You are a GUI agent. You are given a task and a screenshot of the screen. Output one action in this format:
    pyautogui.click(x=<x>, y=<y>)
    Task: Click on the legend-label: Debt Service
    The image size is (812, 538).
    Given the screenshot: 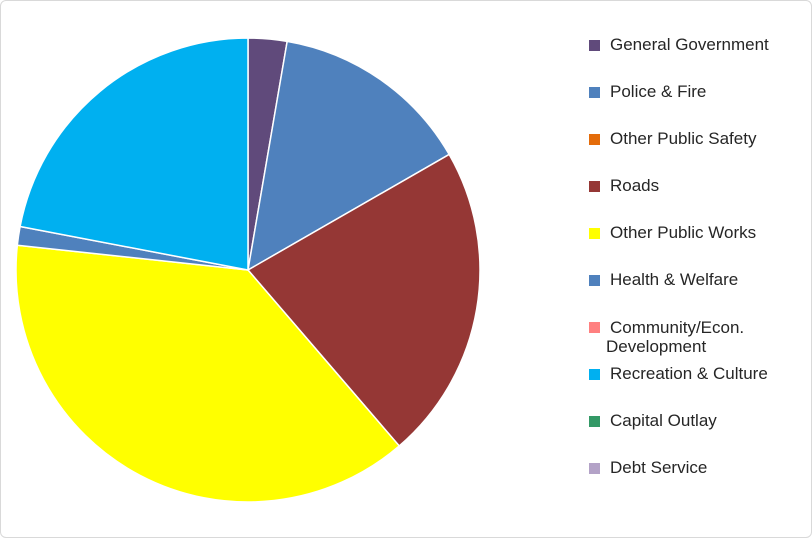 What is the action you would take?
    pyautogui.click(x=659, y=467)
    